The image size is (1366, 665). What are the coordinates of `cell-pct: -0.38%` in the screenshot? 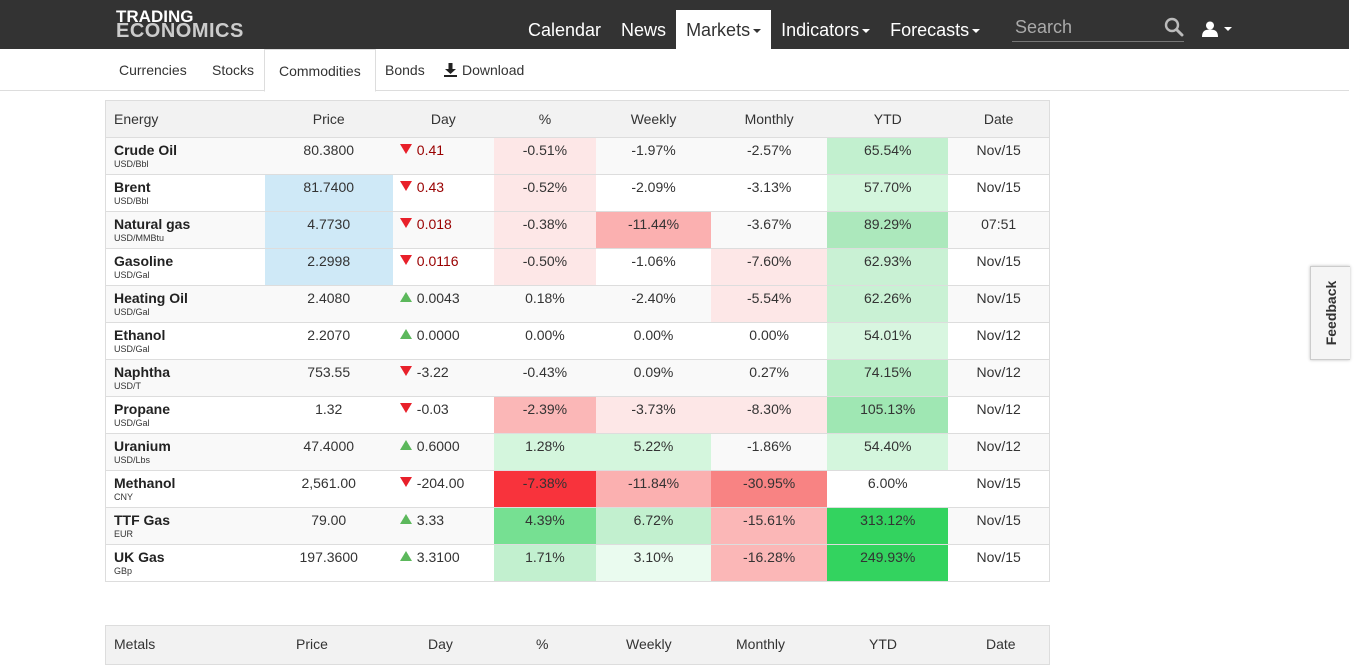 It's located at (544, 230).